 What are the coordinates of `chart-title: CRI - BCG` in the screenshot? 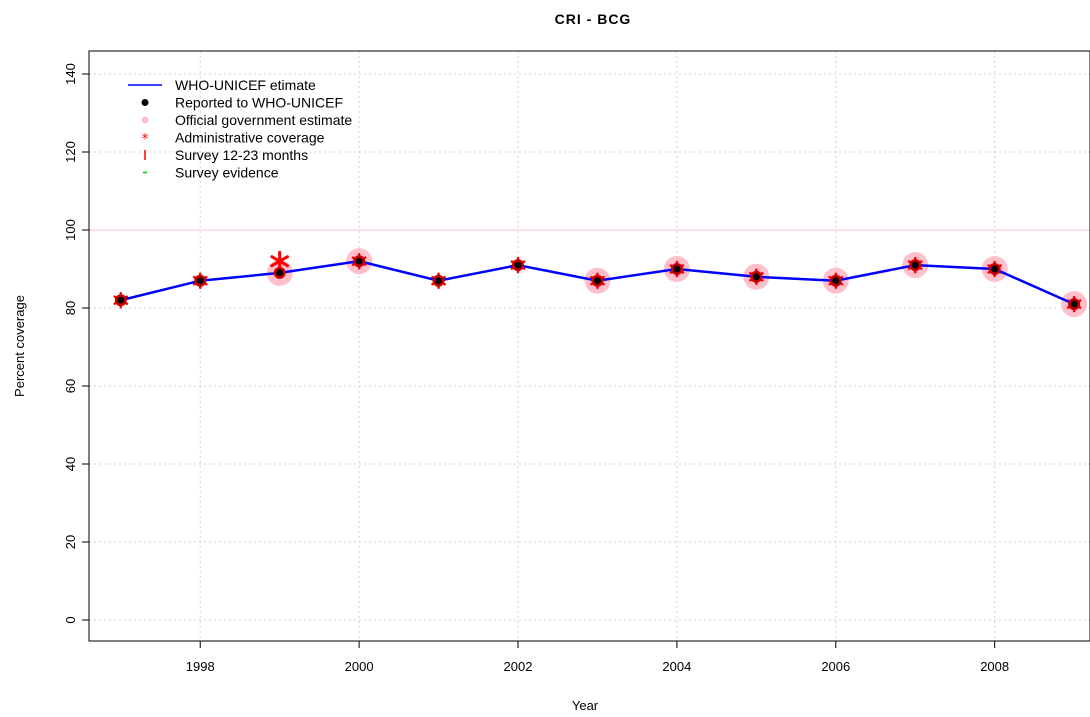 It's located at (593, 19).